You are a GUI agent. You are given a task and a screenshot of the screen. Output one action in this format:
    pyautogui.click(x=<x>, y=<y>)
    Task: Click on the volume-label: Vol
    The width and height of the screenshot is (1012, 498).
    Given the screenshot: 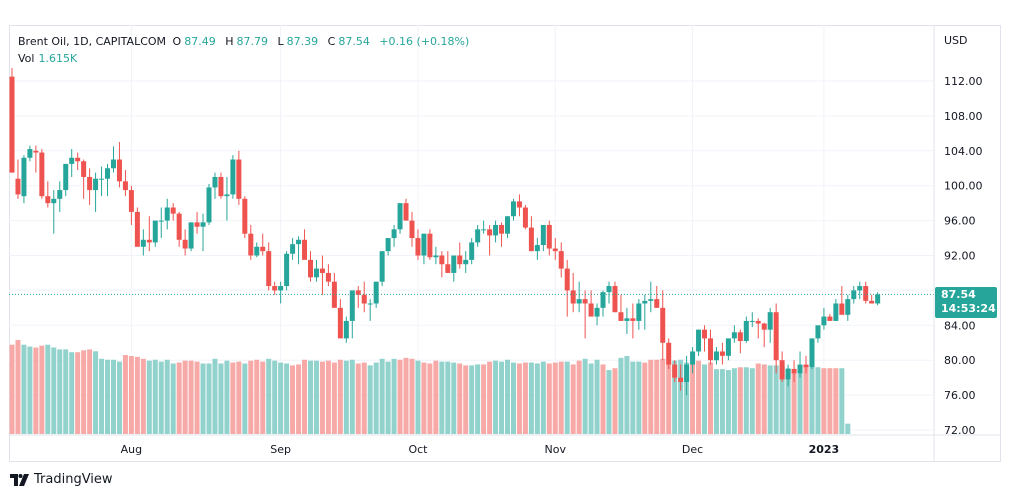 What is the action you would take?
    pyautogui.click(x=26, y=58)
    